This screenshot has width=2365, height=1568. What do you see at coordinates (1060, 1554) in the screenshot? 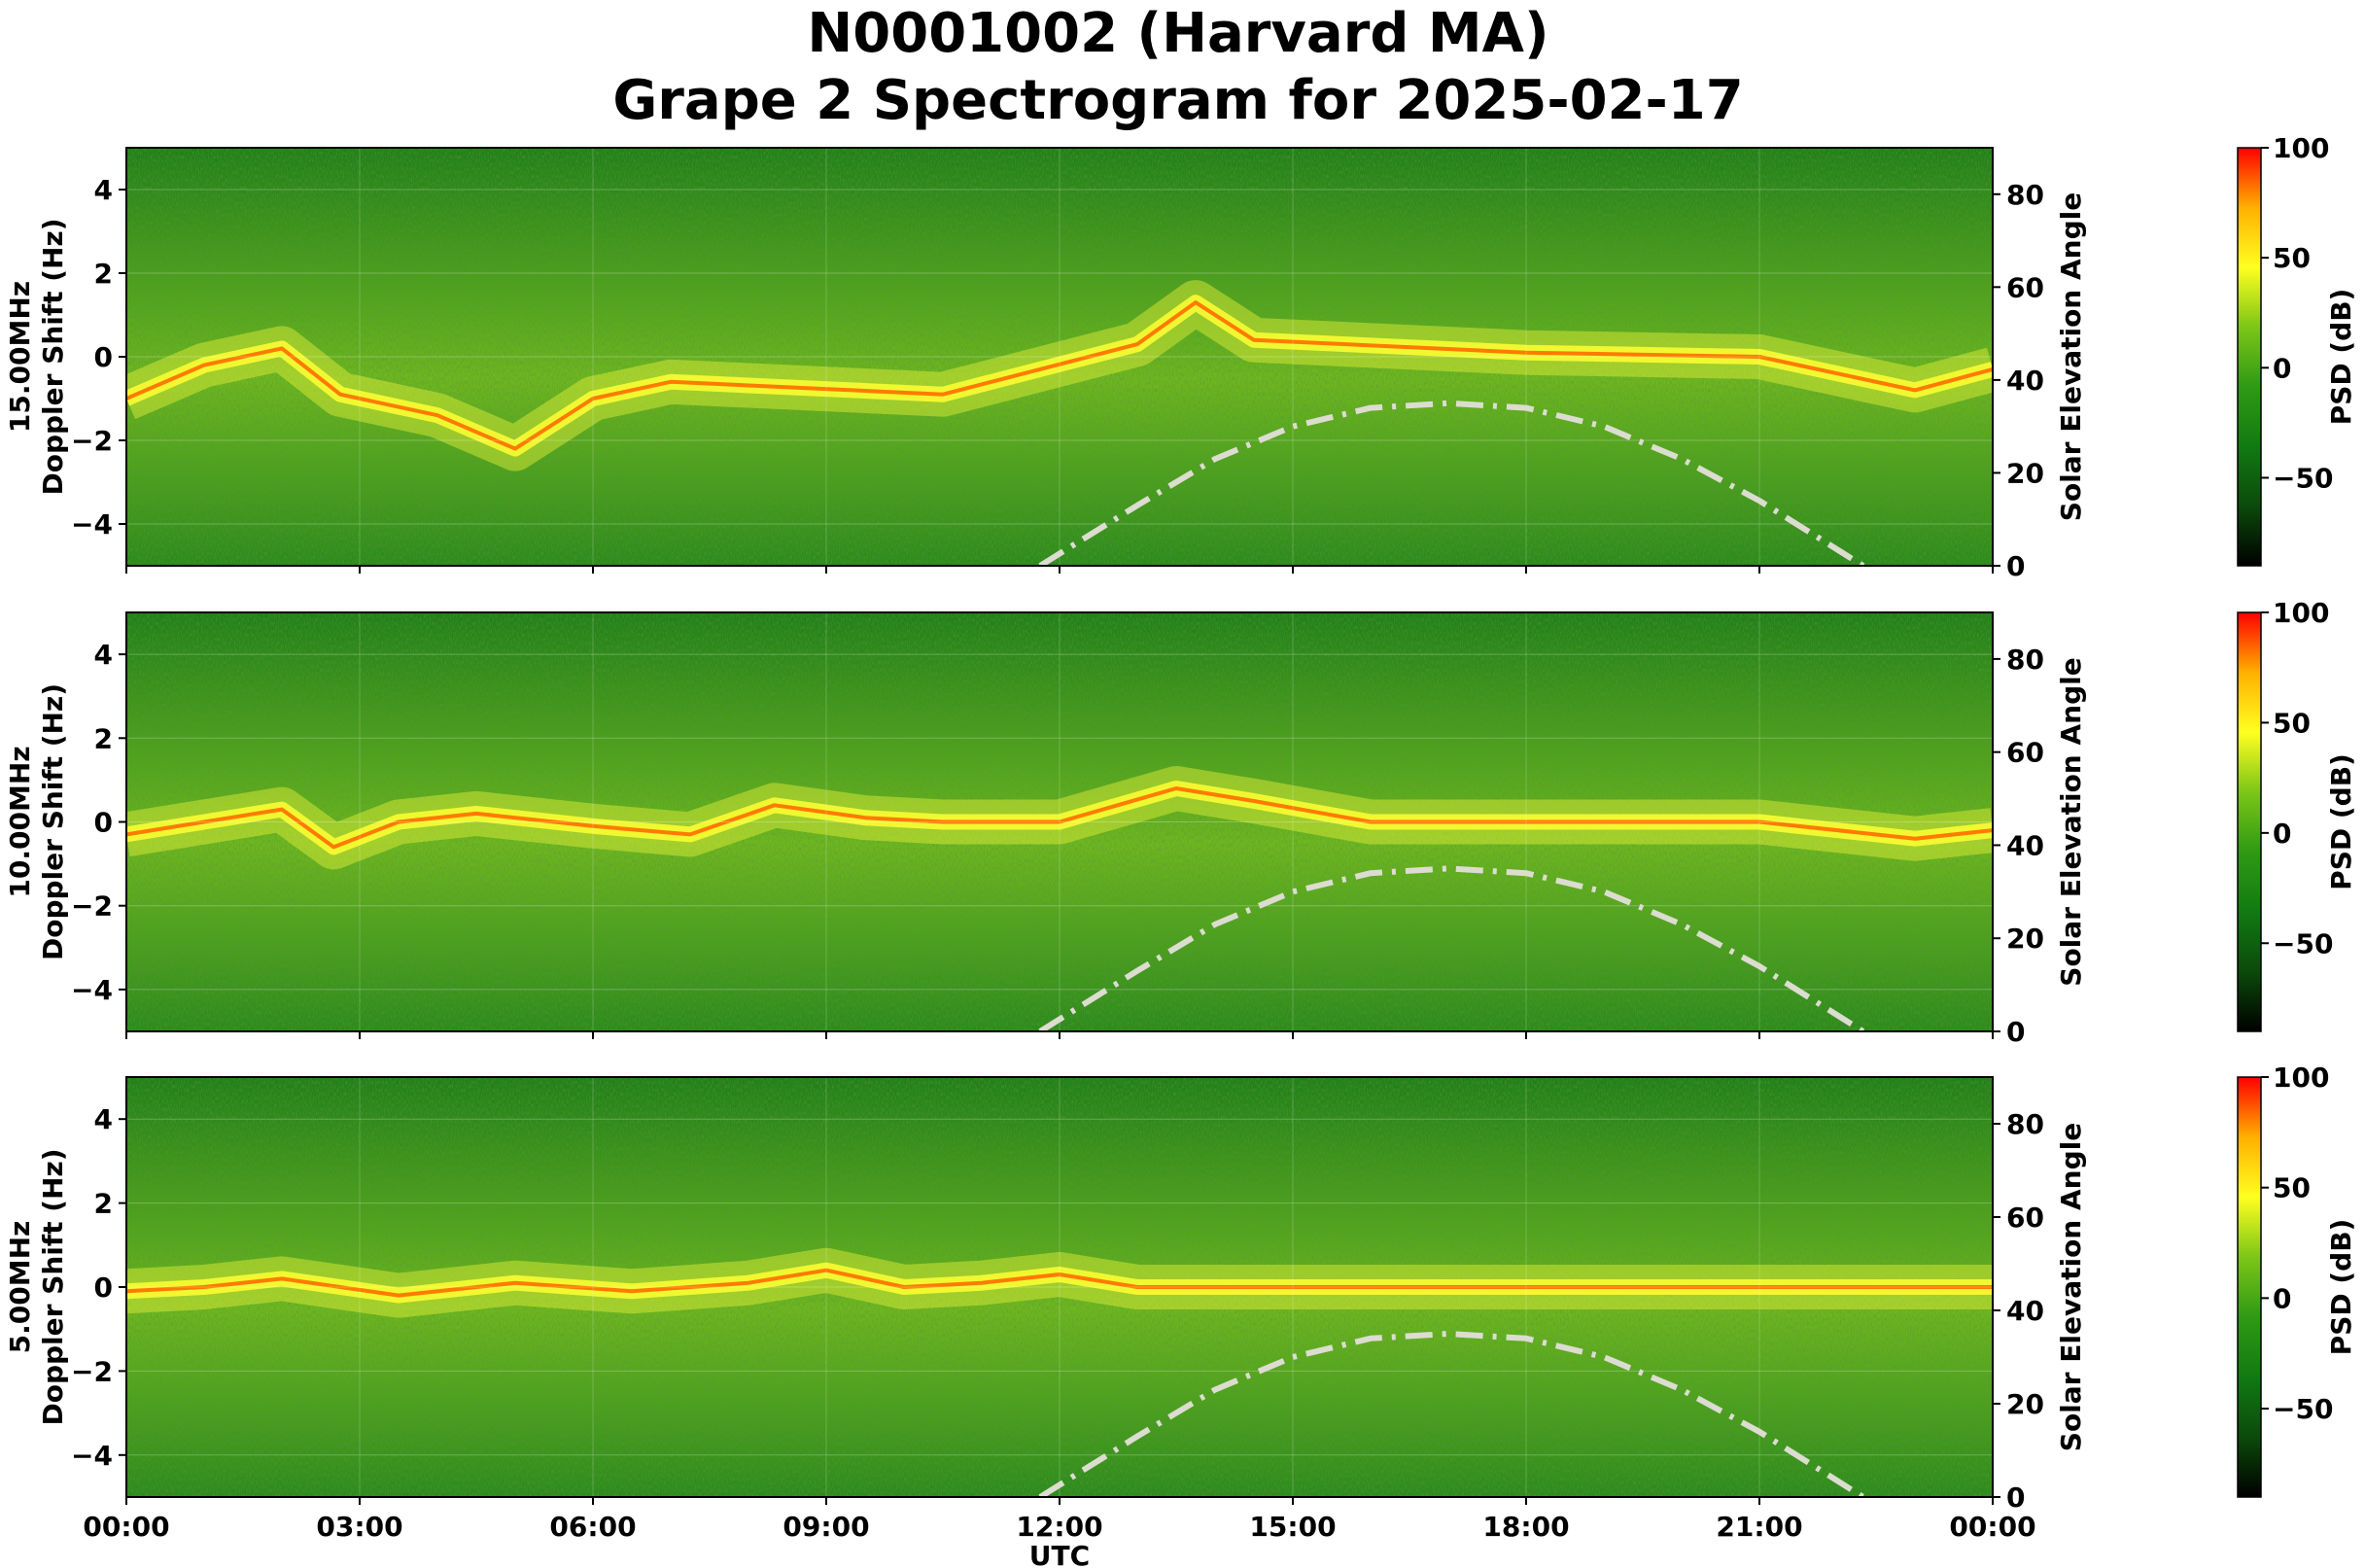
I see `x-axis-label: UTC` at bounding box center [1060, 1554].